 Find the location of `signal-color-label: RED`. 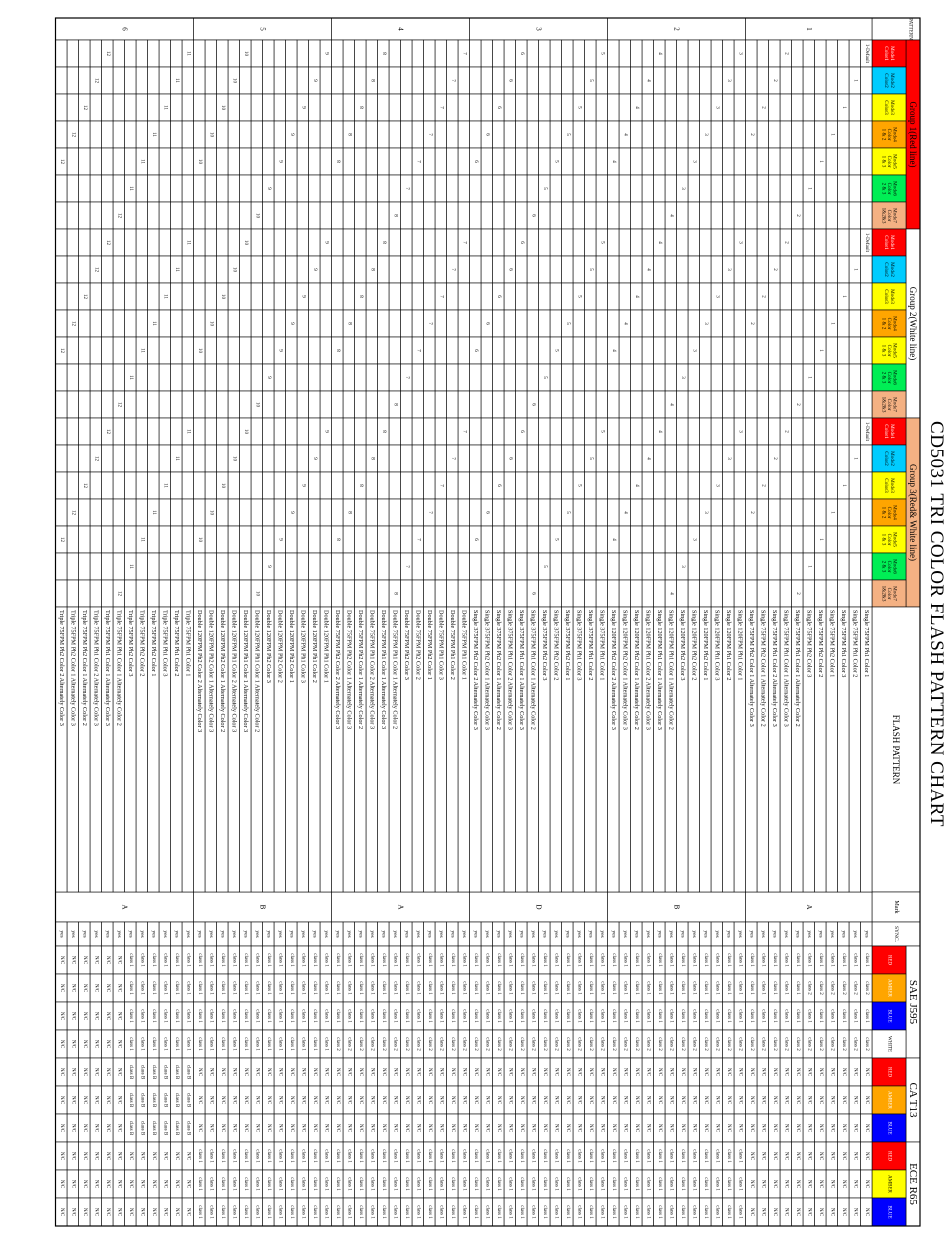

signal-color-label: RED is located at coordinates (889, 960).